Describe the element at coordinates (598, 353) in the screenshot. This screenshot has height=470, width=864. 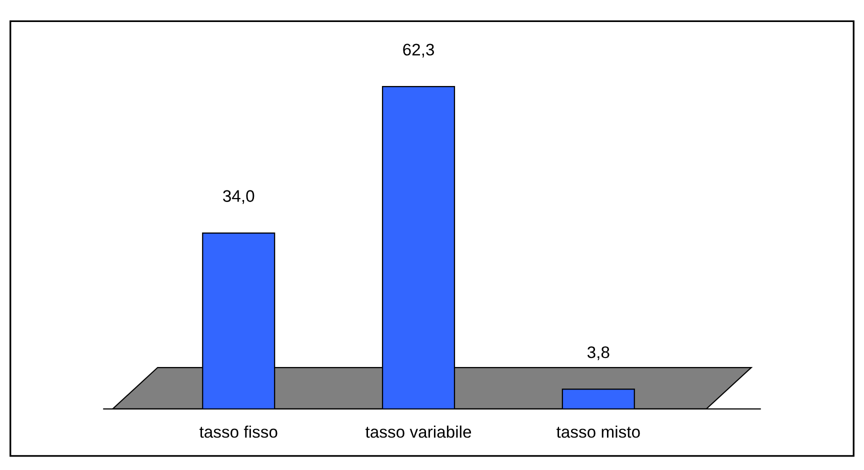
I see `data-label: 3,8` at that location.